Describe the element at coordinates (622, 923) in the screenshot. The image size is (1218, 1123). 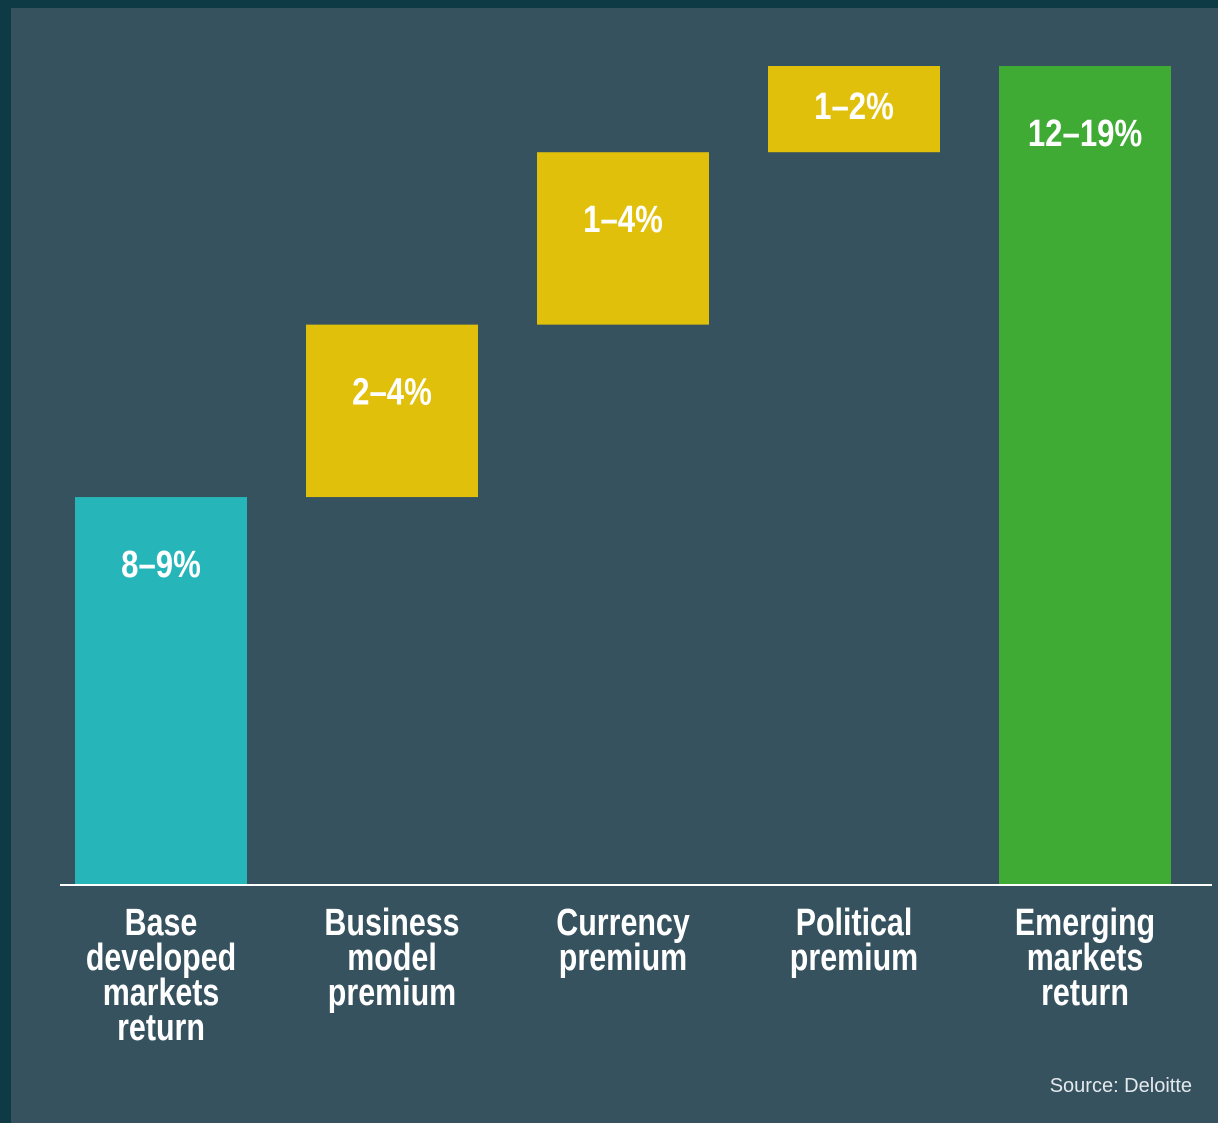
I see `category-label: Currency` at that location.